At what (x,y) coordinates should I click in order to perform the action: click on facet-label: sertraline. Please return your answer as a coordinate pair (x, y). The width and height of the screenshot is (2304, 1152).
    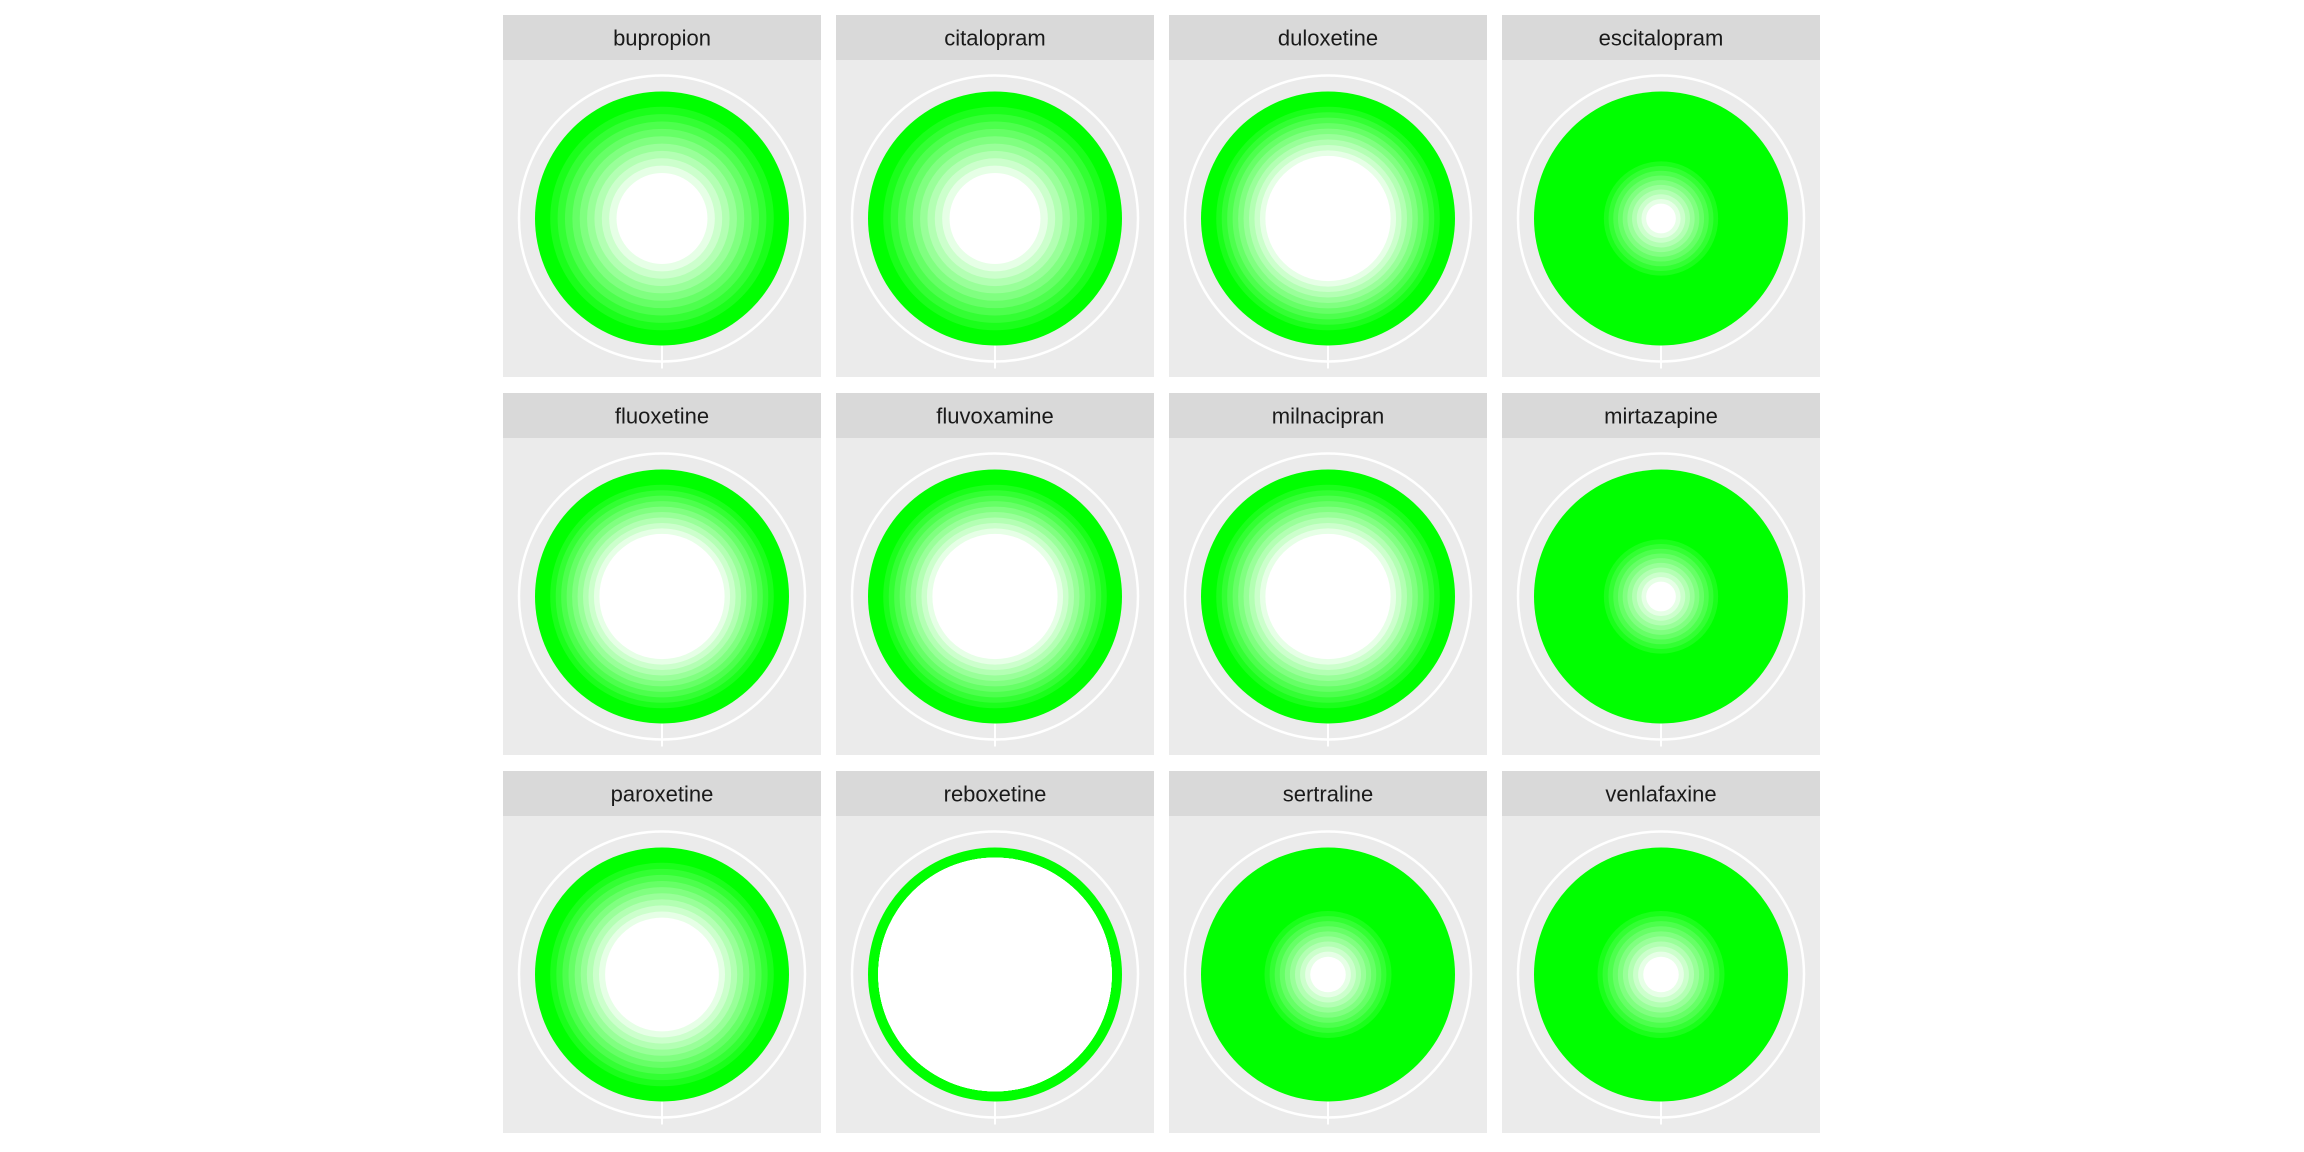
    Looking at the image, I should click on (1328, 794).